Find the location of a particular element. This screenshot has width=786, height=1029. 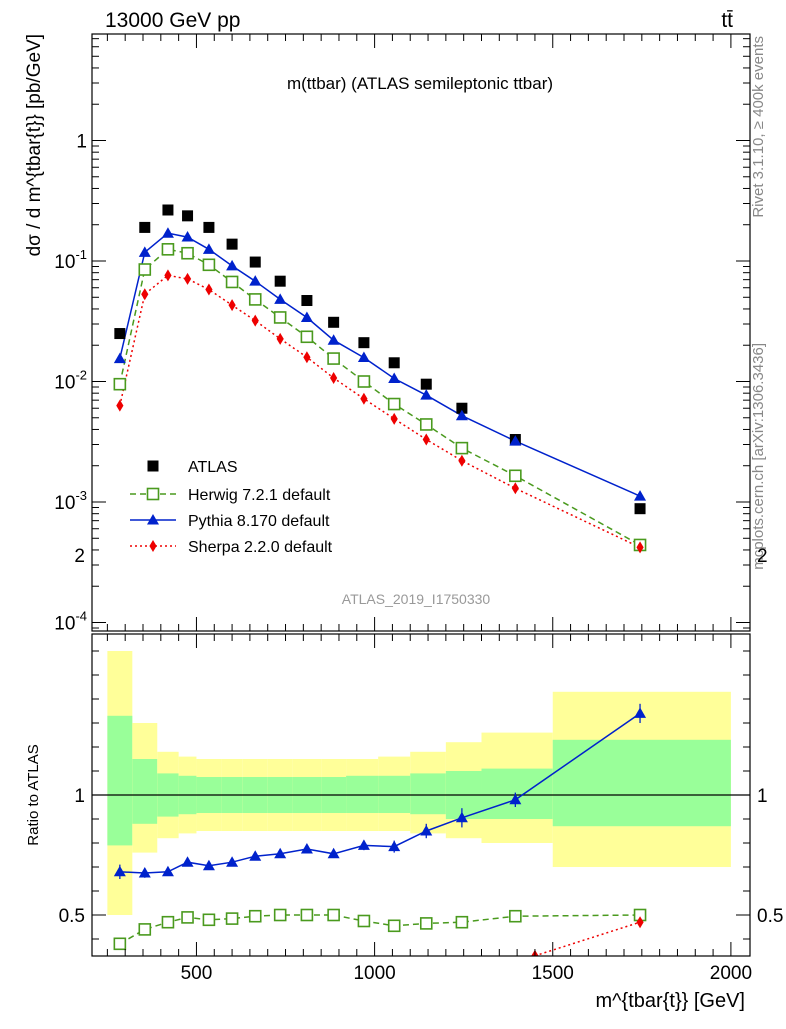

header-collision-info: 13000 GeV pp is located at coordinates (172, 20).